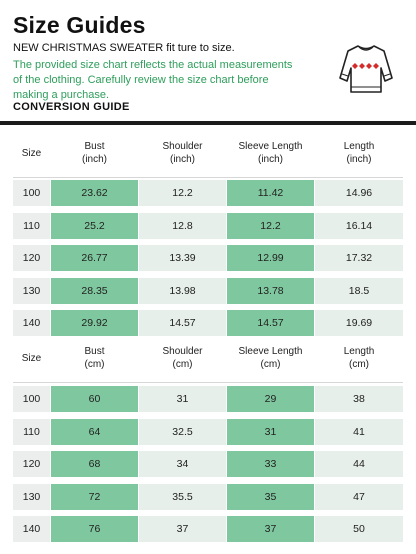 The width and height of the screenshot is (416, 554). I want to click on page-title: Size Guides, so click(79, 25).